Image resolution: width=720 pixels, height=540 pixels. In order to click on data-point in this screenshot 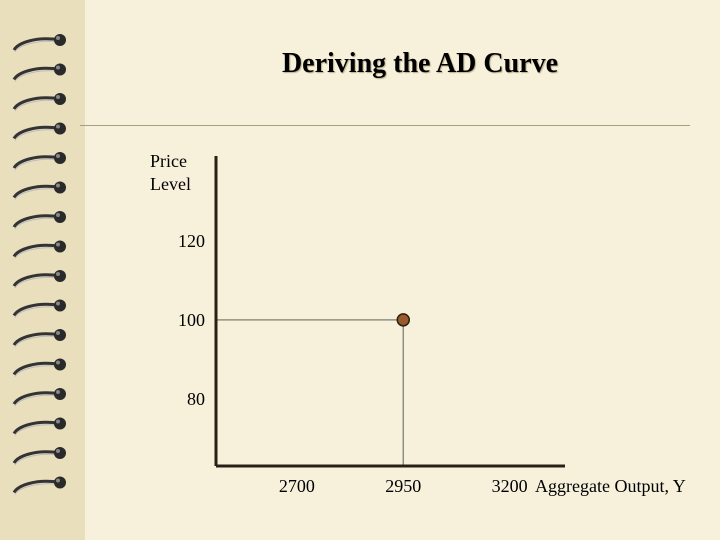, I will do `click(403, 320)`.